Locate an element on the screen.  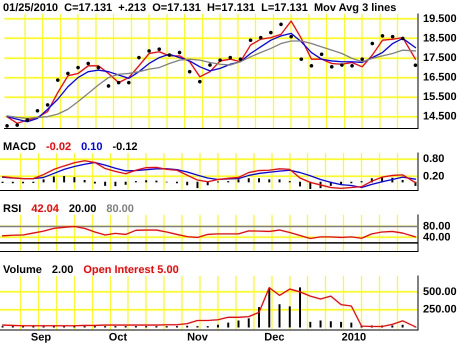
x-tick-label: Oct is located at coordinates (118, 337).